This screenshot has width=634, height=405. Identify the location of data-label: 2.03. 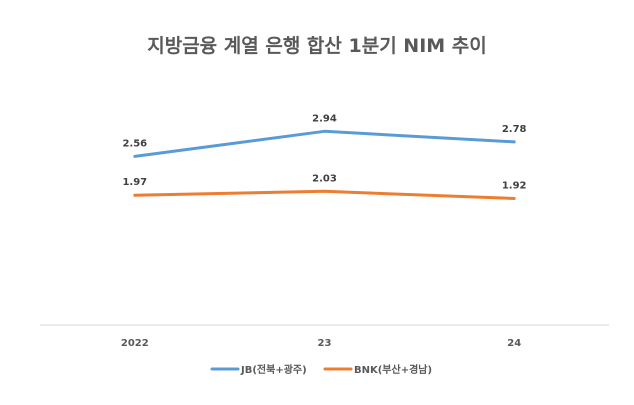
(324, 178).